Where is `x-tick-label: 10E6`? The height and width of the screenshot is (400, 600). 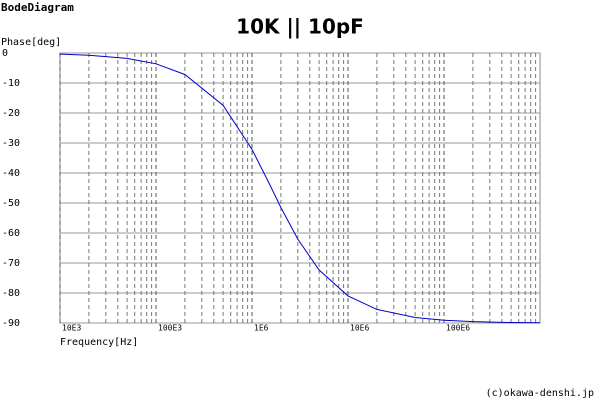 x-tick-label: 10E6 is located at coordinates (359, 328).